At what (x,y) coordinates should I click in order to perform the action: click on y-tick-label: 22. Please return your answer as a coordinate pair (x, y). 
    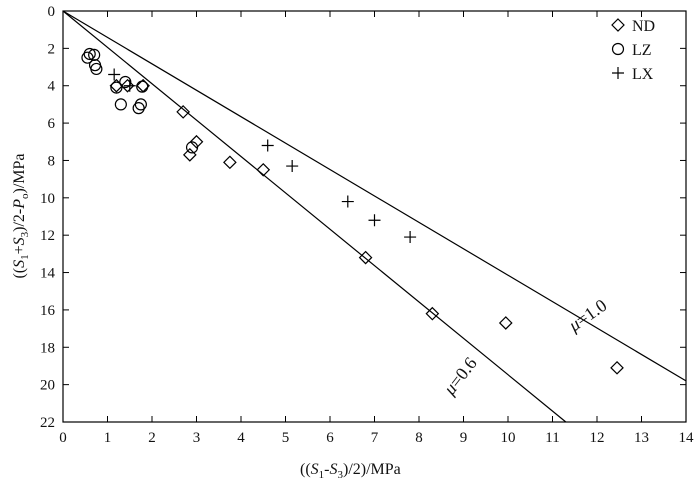
    Looking at the image, I should click on (47, 423).